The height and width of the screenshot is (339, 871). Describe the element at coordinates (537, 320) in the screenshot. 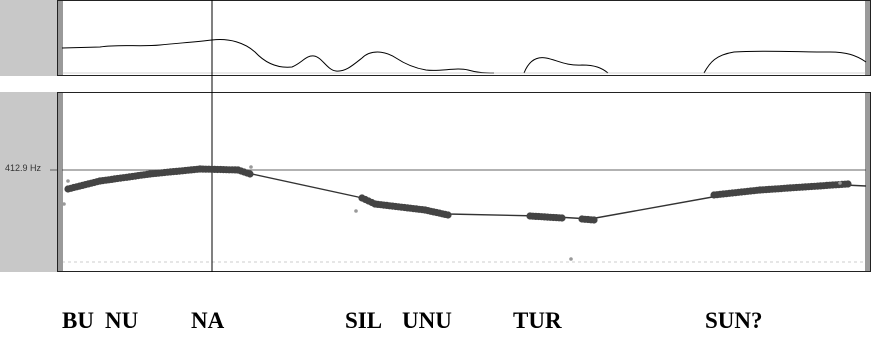

I see `syllable-tur: TUR` at that location.